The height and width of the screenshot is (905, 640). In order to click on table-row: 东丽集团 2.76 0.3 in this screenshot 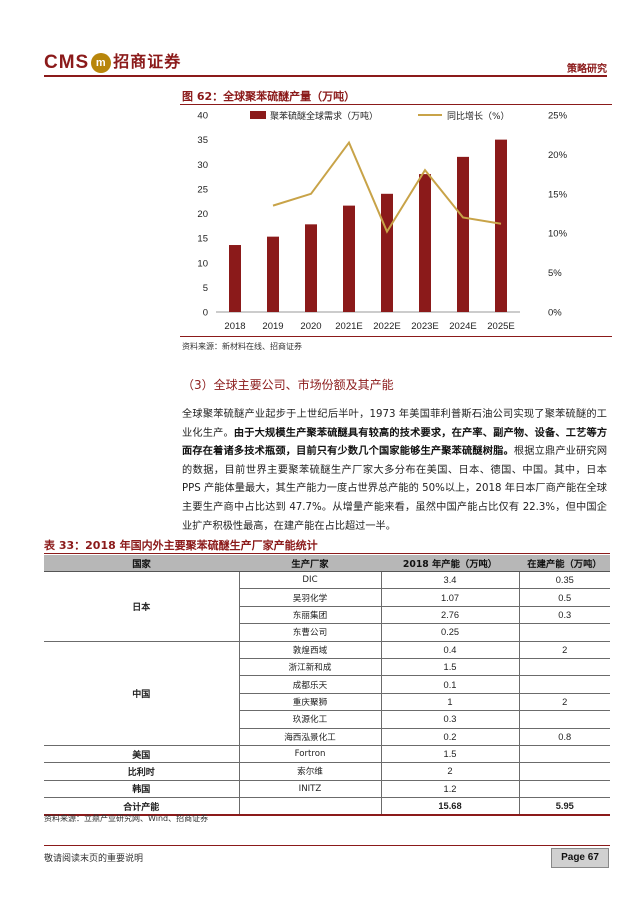, I will do `click(327, 615)`.